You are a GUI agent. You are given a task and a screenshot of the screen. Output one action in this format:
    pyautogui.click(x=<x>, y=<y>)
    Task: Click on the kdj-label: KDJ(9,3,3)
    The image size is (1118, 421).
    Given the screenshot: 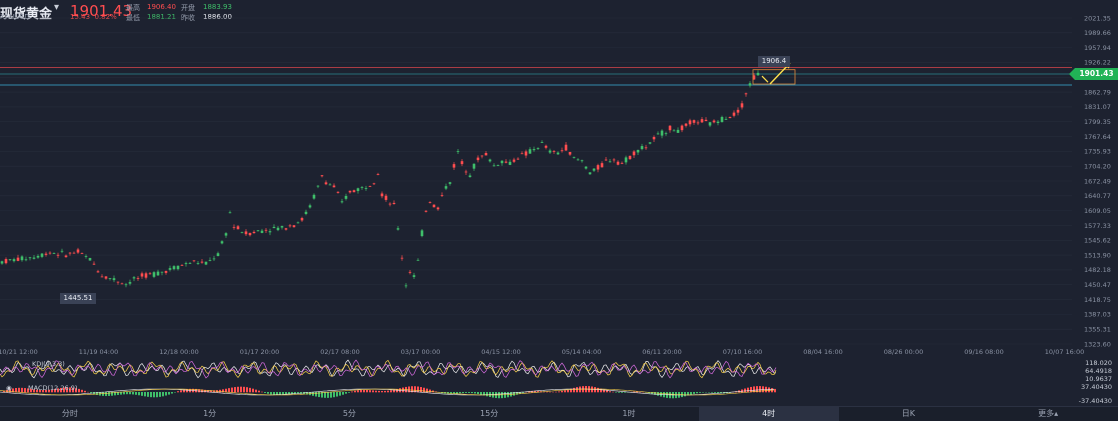 What is the action you would take?
    pyautogui.click(x=48, y=364)
    